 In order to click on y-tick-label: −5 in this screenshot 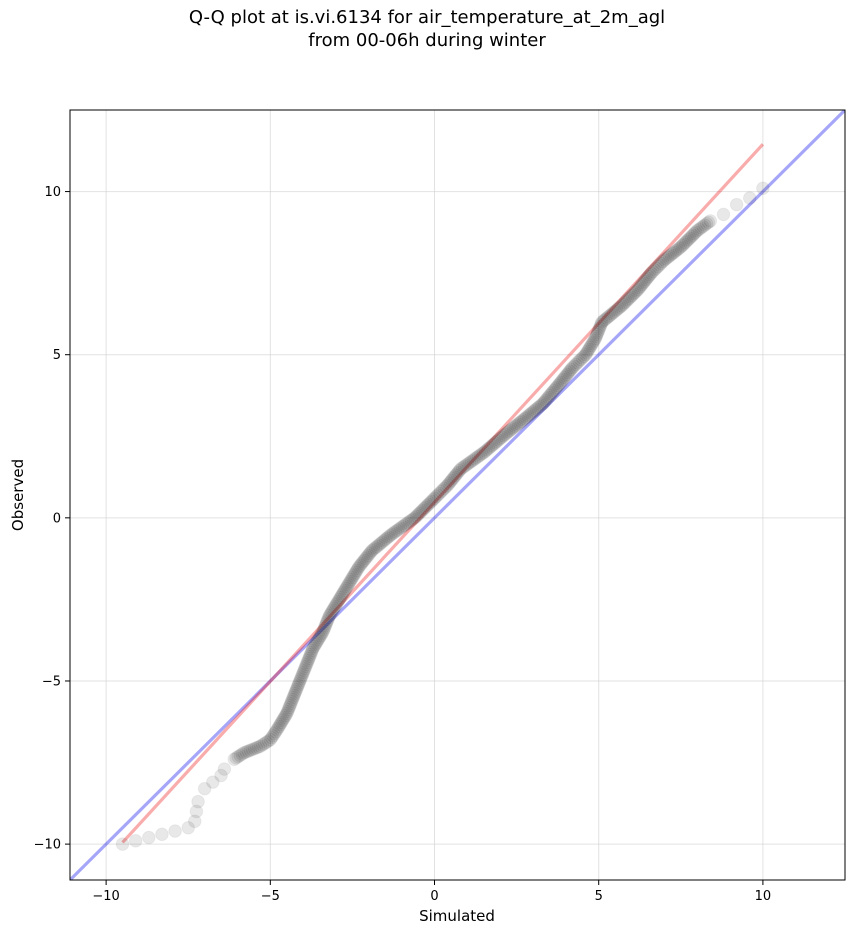, I will do `click(51, 681)`.